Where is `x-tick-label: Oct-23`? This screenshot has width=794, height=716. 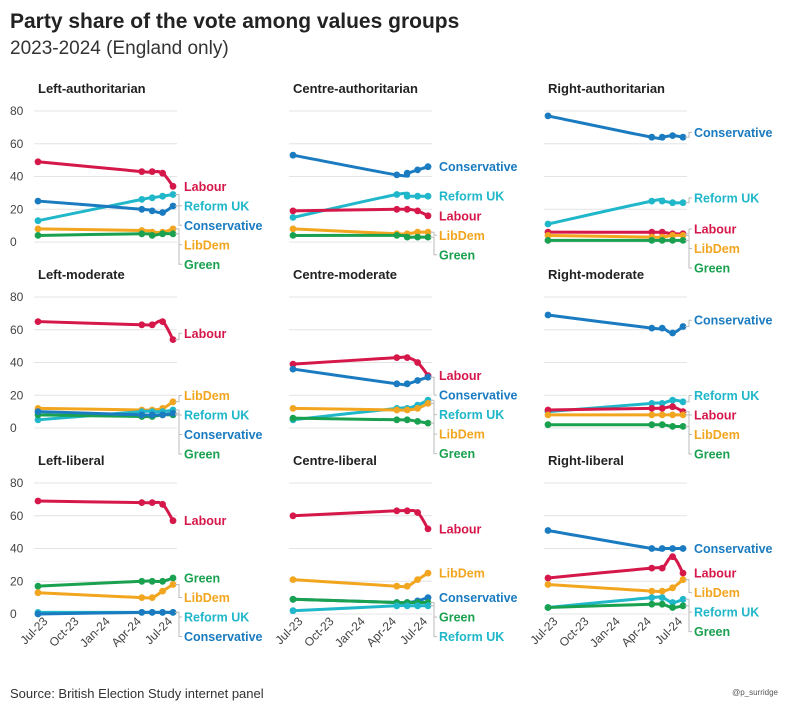
x-tick-label: Oct-23 is located at coordinates (319, 632).